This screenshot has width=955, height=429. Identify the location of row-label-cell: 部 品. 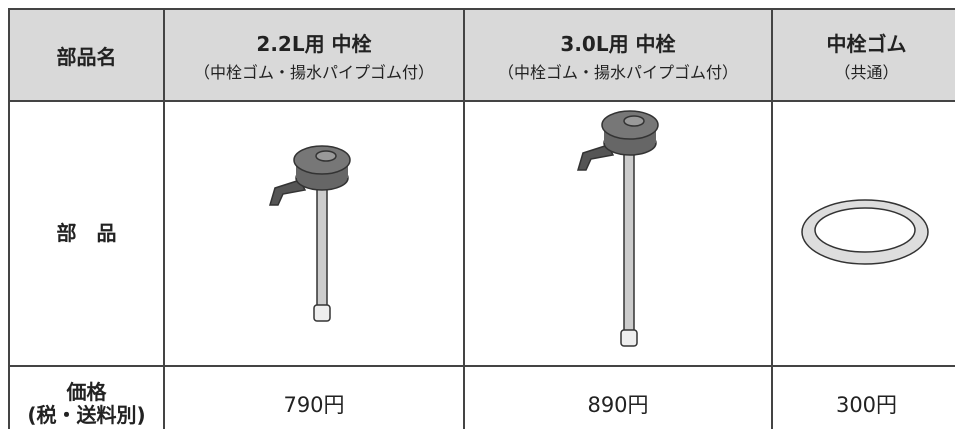
(85, 232).